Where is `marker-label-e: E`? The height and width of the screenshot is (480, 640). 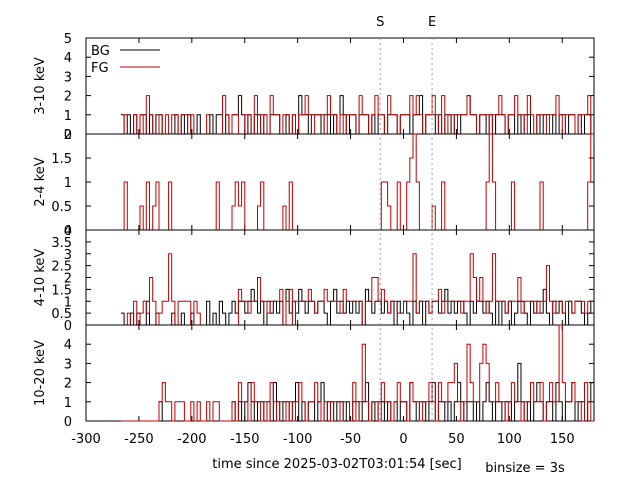 marker-label-e: E is located at coordinates (432, 22).